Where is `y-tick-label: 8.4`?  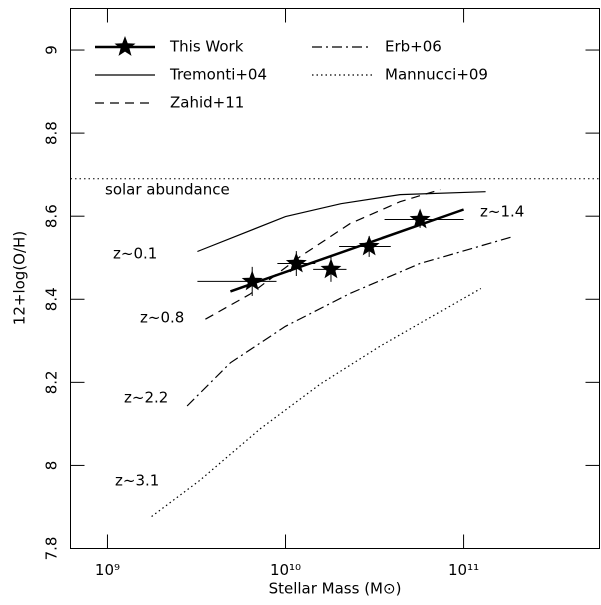 y-tick-label: 8.4 is located at coordinates (52, 299).